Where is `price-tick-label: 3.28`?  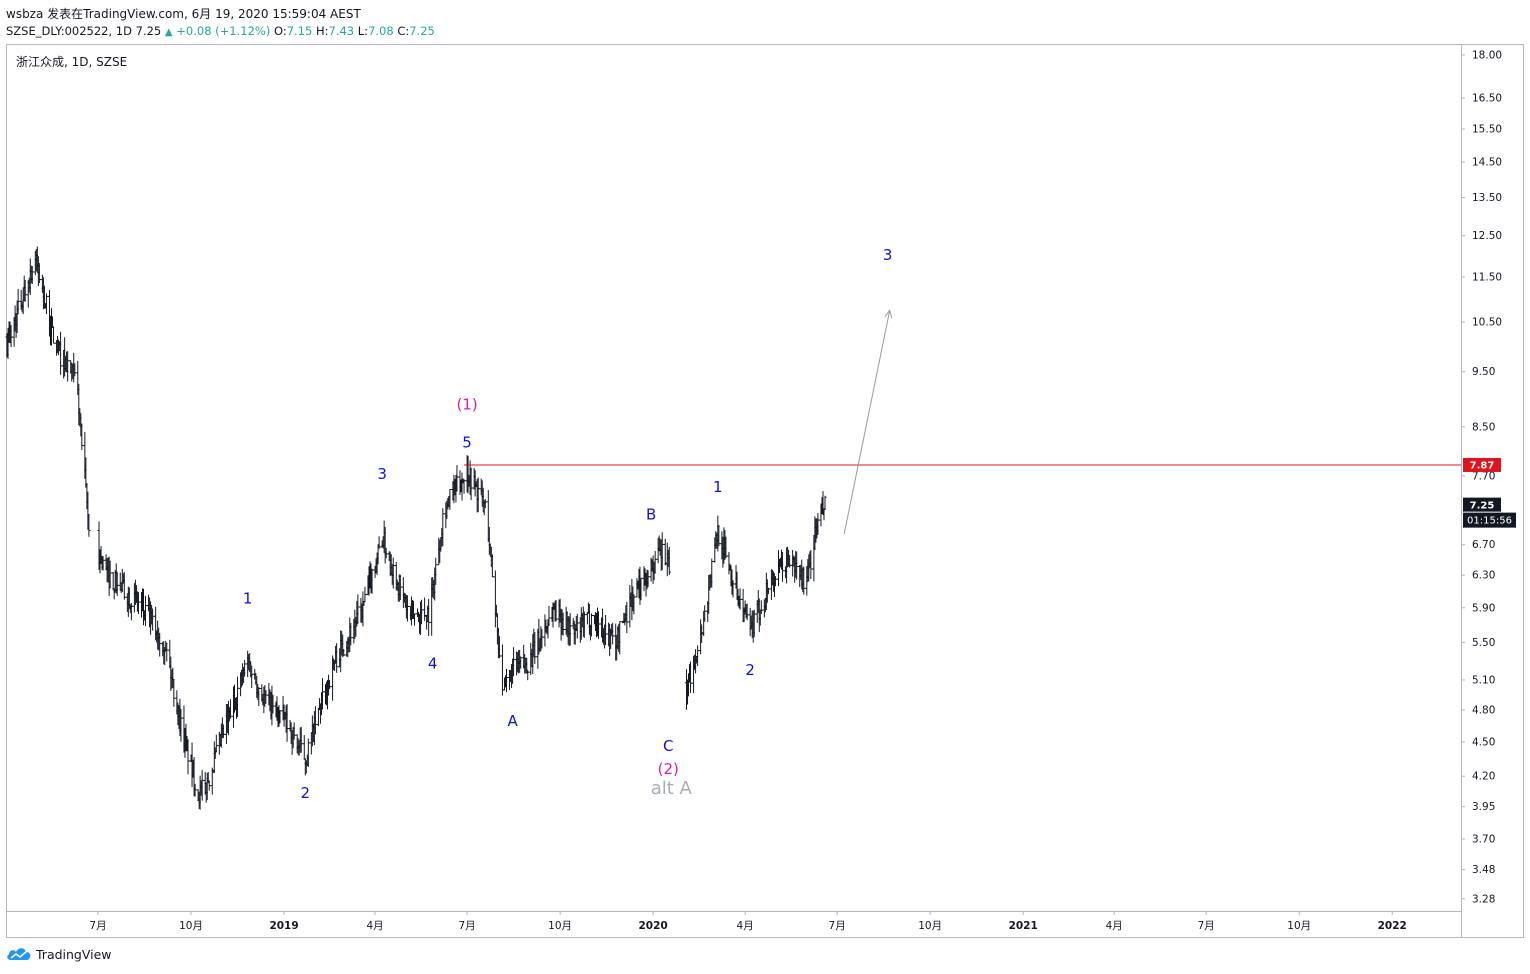
price-tick-label: 3.28 is located at coordinates (1483, 899).